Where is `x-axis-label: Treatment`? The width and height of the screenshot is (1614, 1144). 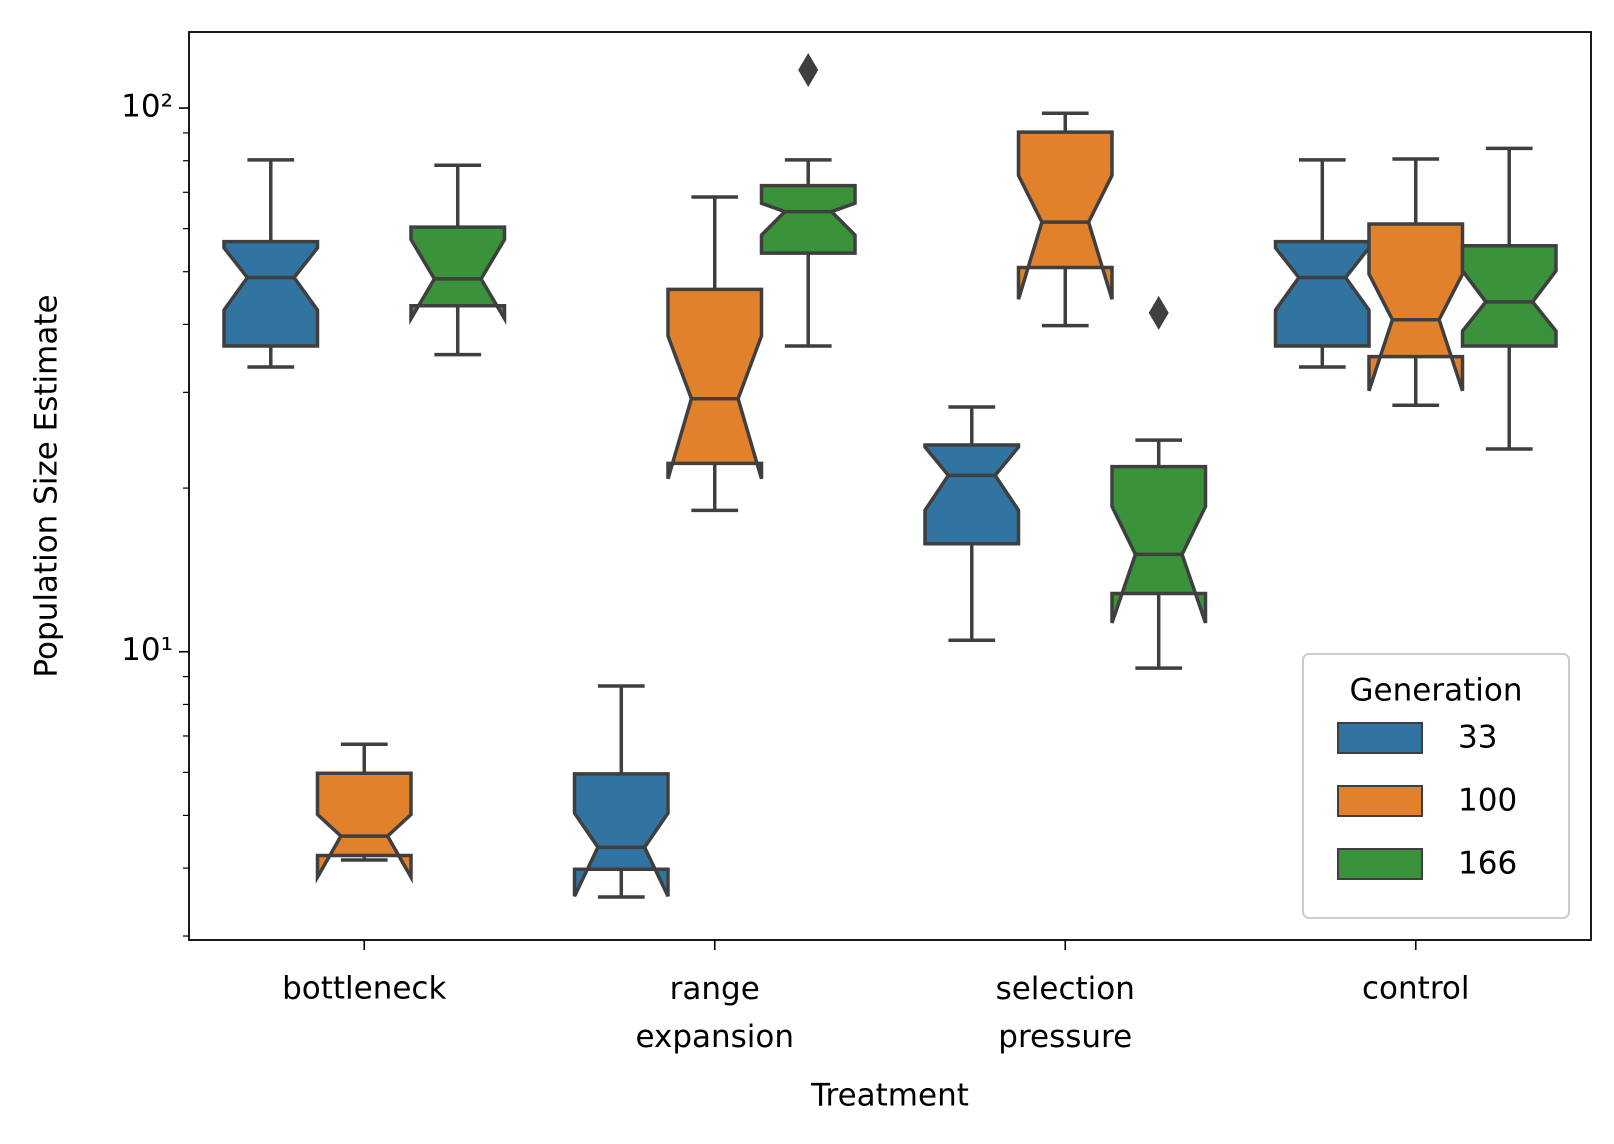 x-axis-label: Treatment is located at coordinates (889, 1096).